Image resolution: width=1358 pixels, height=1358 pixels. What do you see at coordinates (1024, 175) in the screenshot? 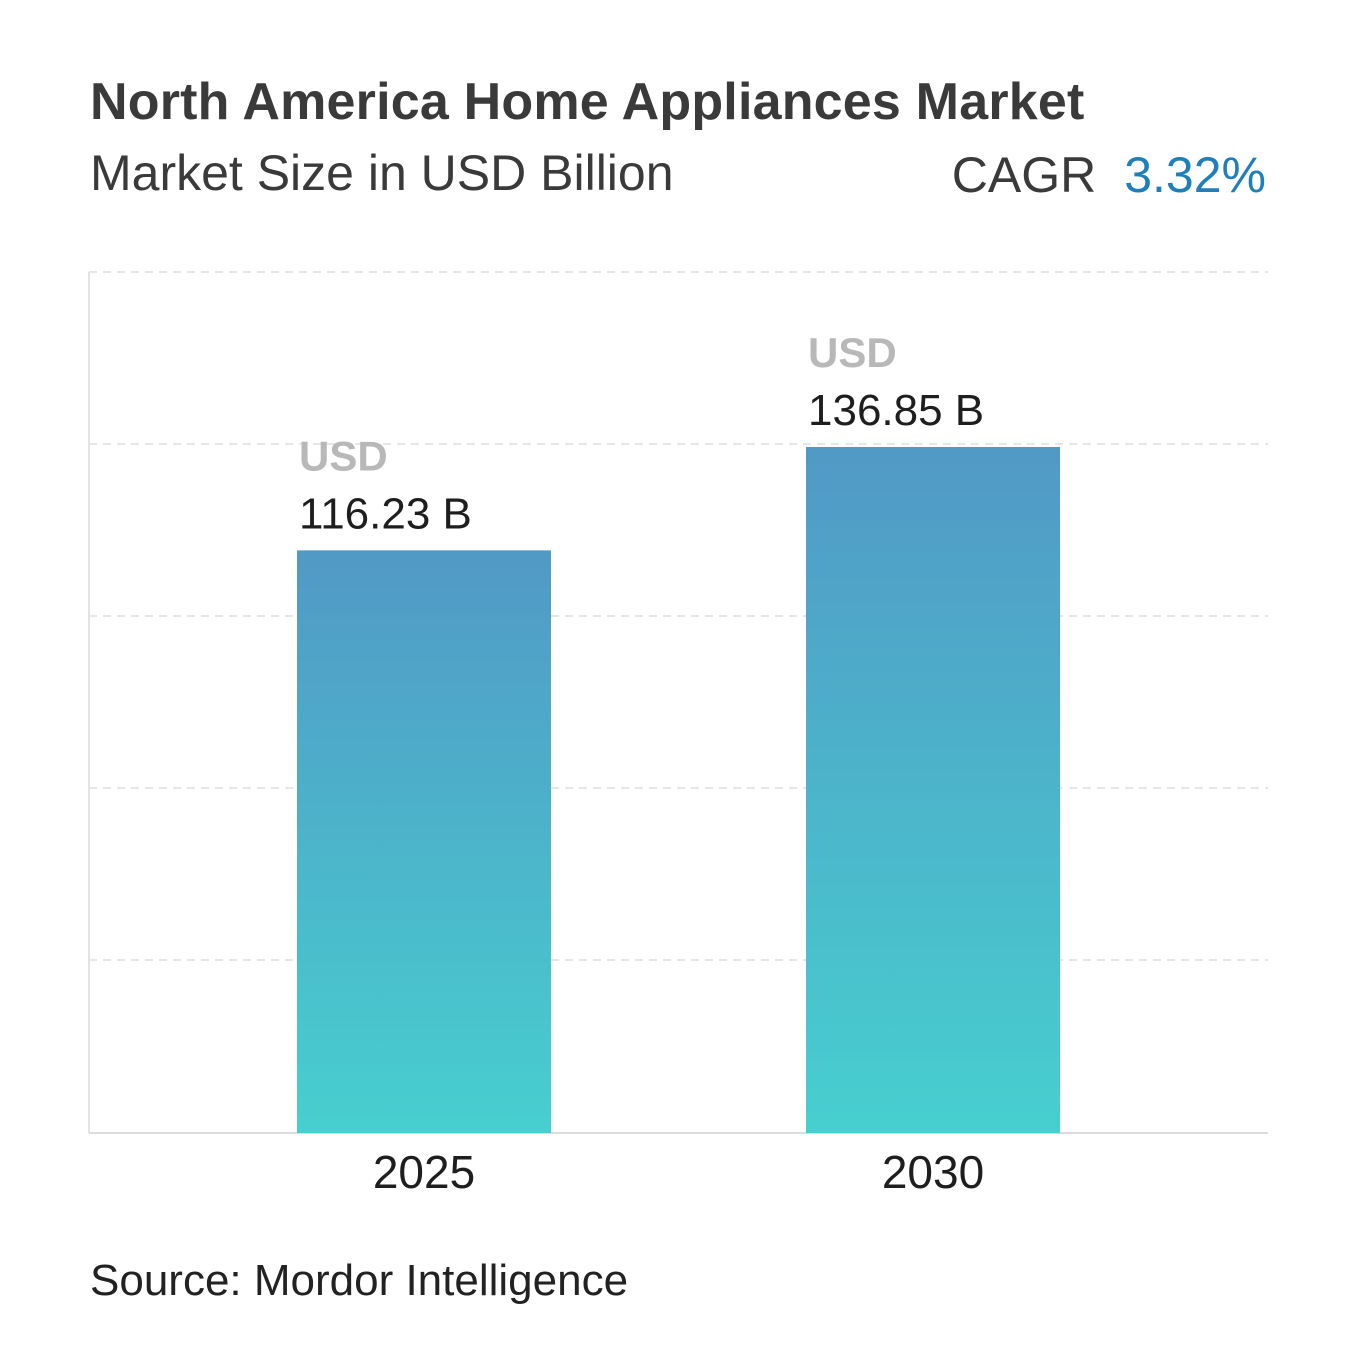
I see `cagr-label: CAGR` at bounding box center [1024, 175].